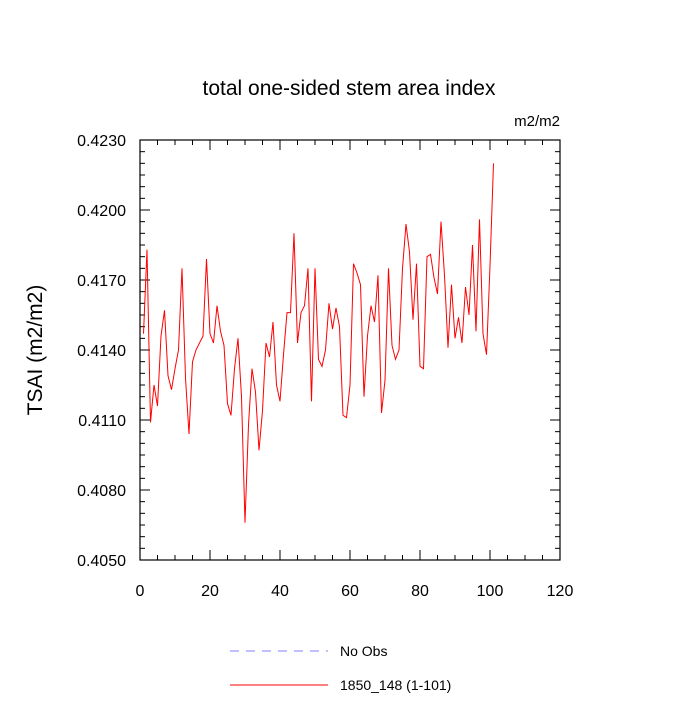 This screenshot has height=705, width=700. Describe the element at coordinates (363, 651) in the screenshot. I see `legend-label-no-obs: No Obs` at that location.